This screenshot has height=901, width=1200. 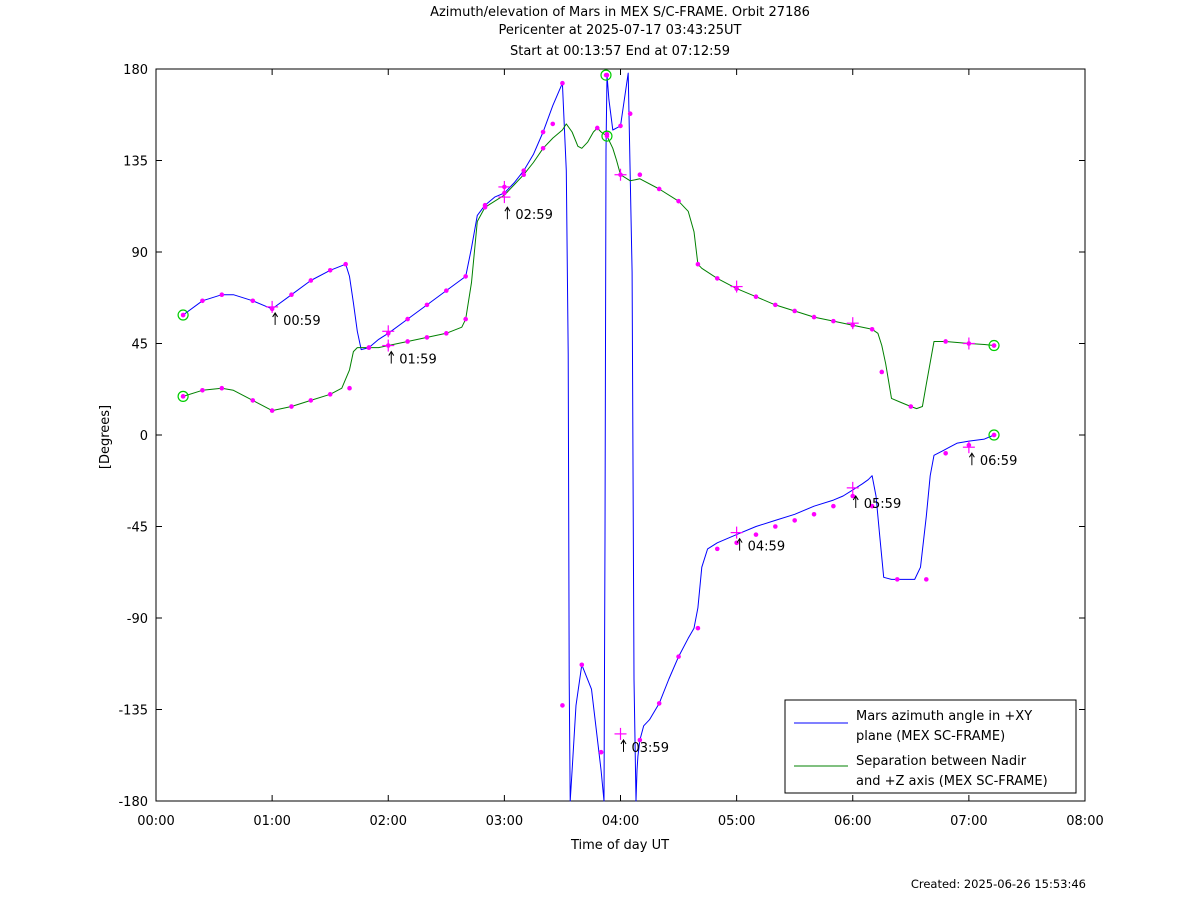 What do you see at coordinates (620, 821) in the screenshot?
I see `x-tick-label: 04:00` at bounding box center [620, 821].